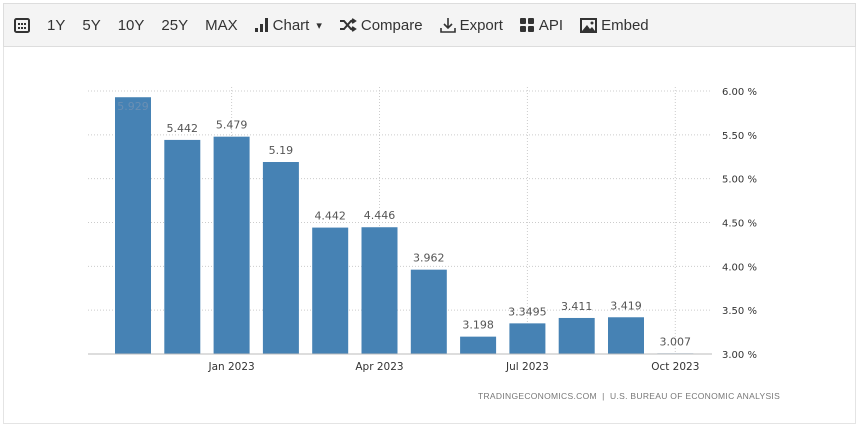 The image size is (859, 427). I want to click on data-label: 4.442, so click(330, 216).